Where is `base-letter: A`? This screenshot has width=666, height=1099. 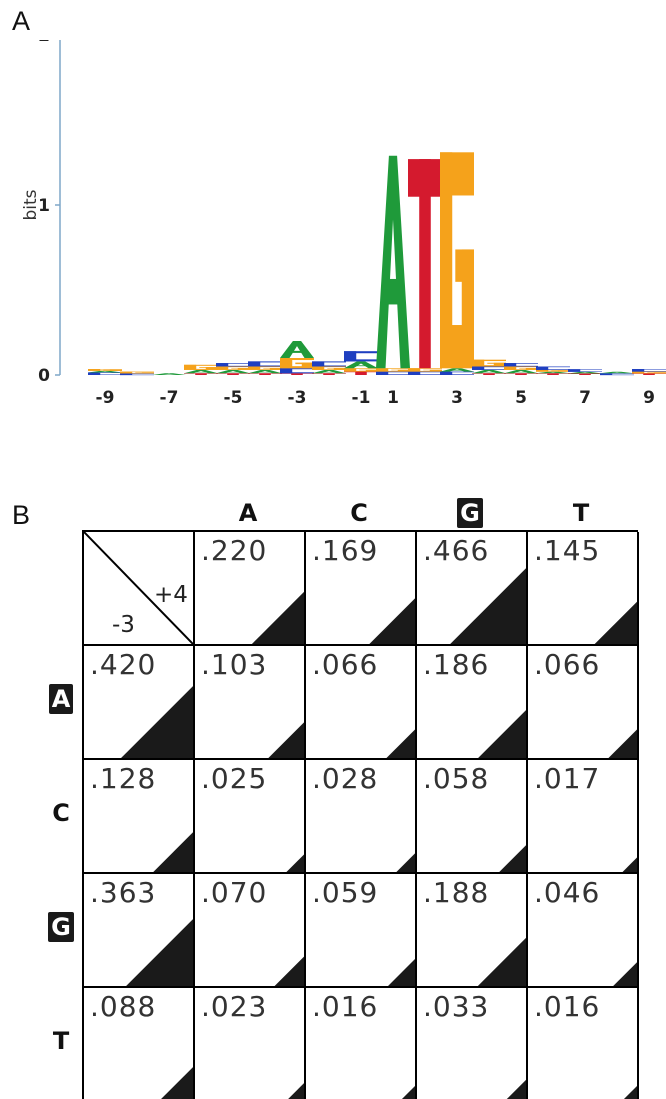 base-letter: A is located at coordinates (248, 513).